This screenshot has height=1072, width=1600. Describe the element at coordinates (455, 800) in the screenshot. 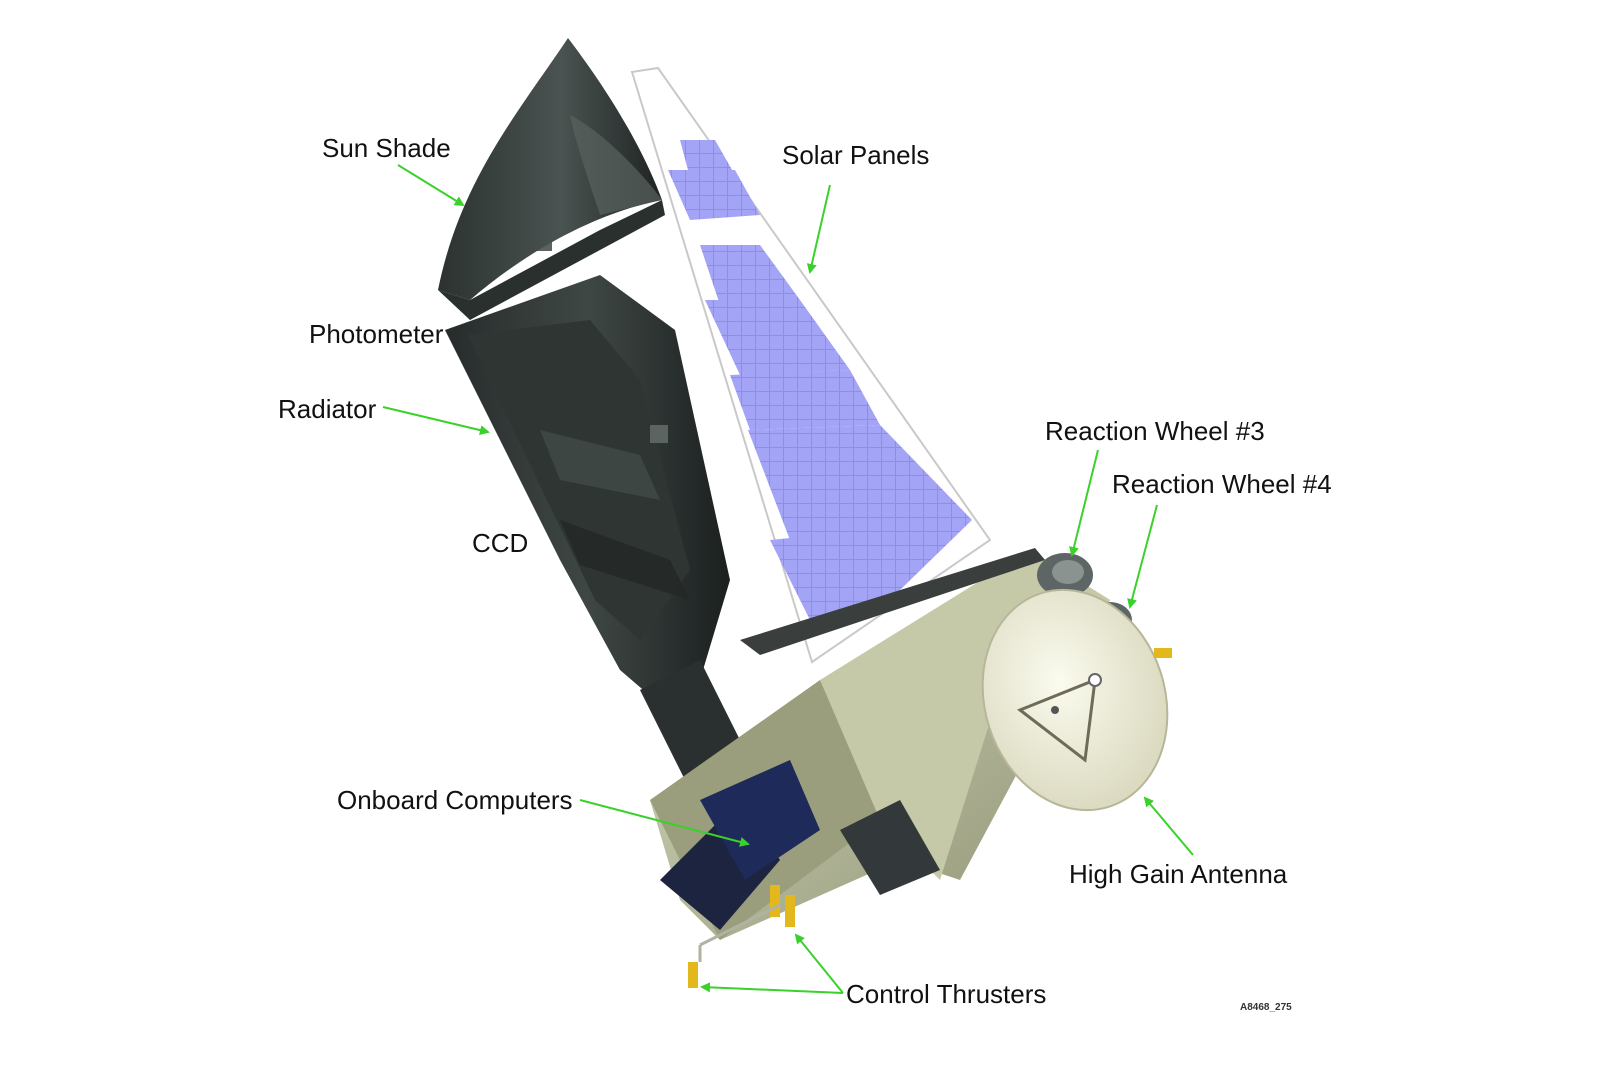

I see `label-onboard-computers: Onboard Computers` at that location.